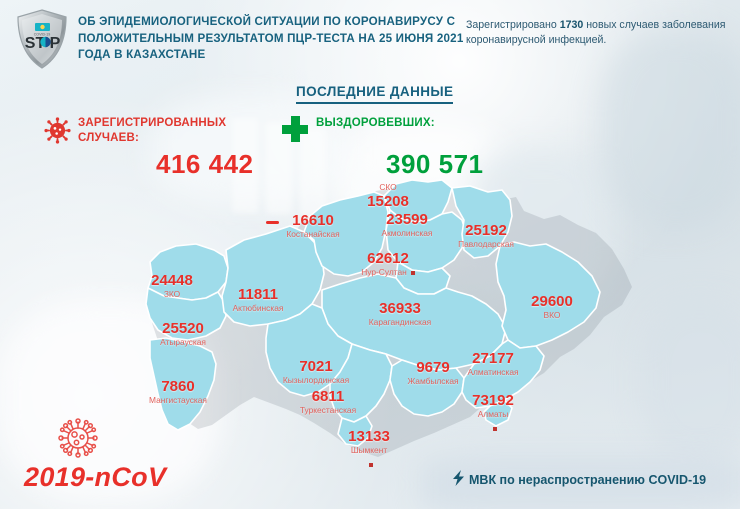 The height and width of the screenshot is (509, 740). Describe the element at coordinates (164, 147) in the screenshot. I see `stat-registered-cases: ЗАРЕГИСТРИРОВАННЫХ СЛУЧАЕВ: 416 442` at that location.